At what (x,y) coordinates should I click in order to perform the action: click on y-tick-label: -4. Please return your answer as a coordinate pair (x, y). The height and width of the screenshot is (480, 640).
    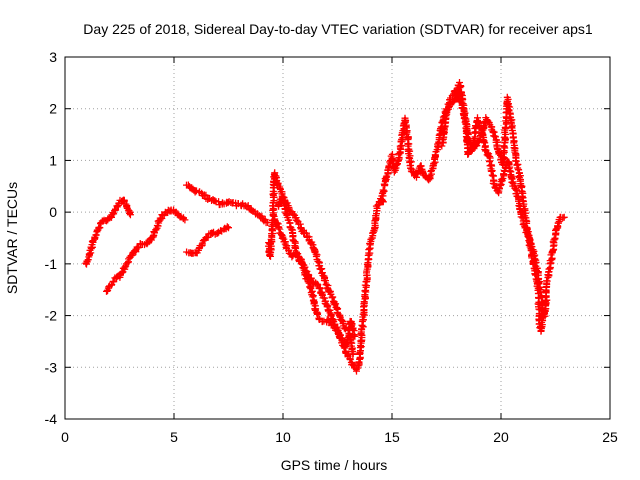
    Looking at the image, I should click on (51, 419).